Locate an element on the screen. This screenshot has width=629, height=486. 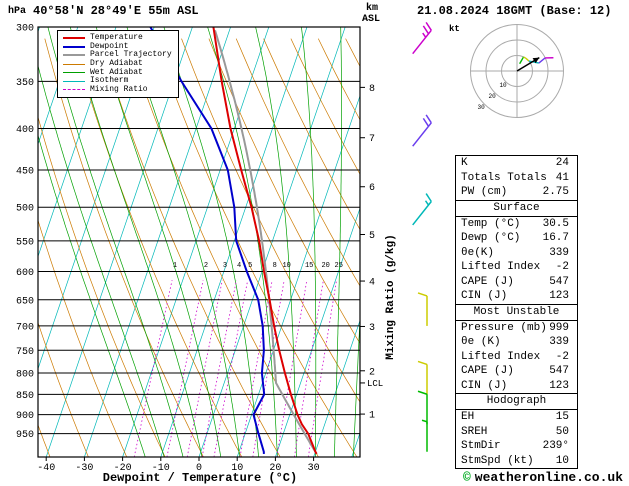
panel-section-header: Surface is located at coordinates (516, 208).